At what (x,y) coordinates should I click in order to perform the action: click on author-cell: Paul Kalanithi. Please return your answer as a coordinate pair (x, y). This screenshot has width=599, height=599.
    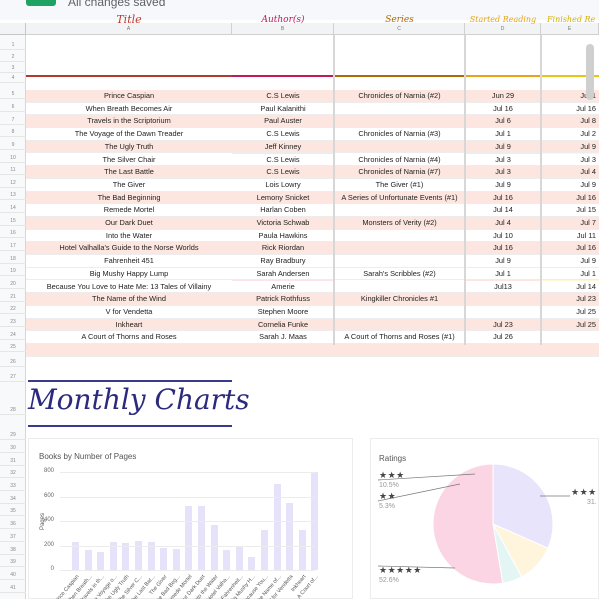
    Looking at the image, I should click on (283, 108).